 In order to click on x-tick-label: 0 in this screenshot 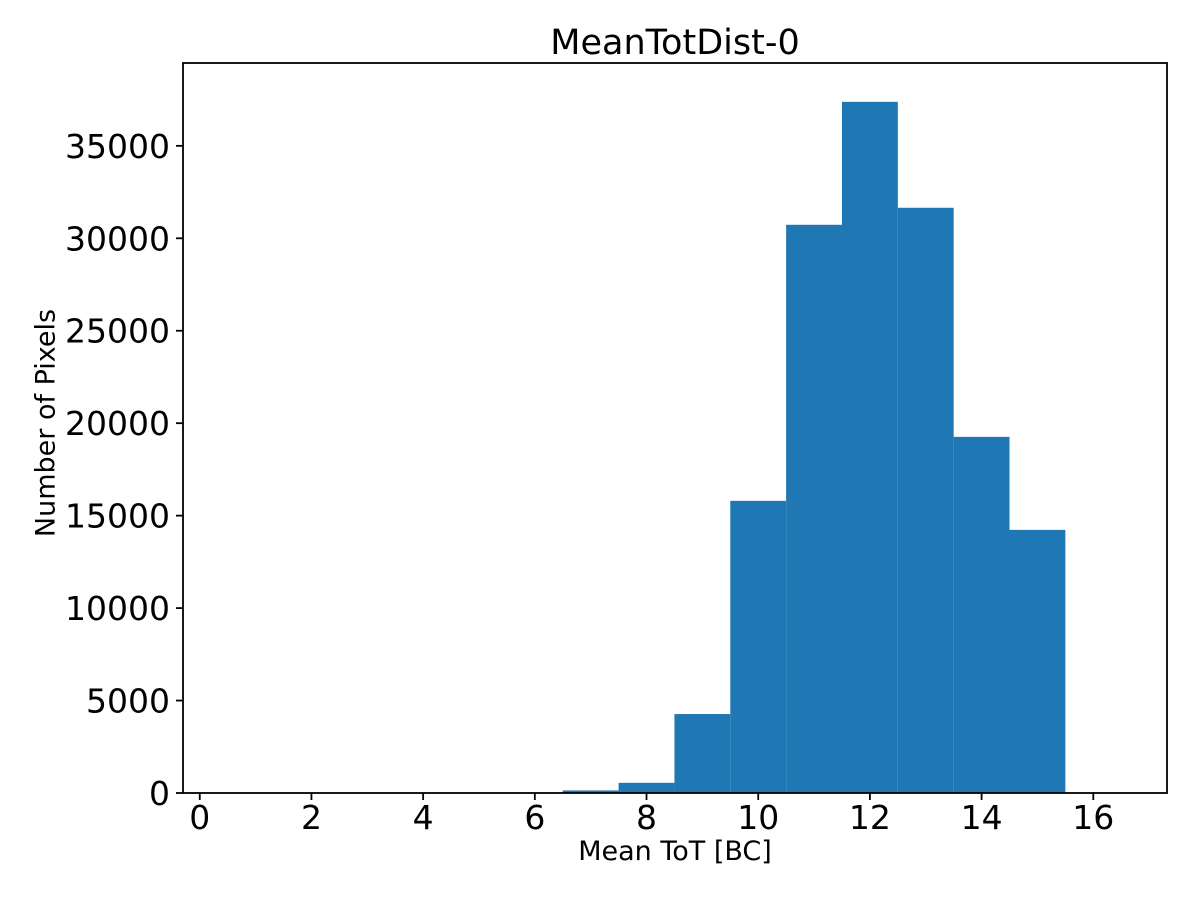, I will do `click(199, 817)`.